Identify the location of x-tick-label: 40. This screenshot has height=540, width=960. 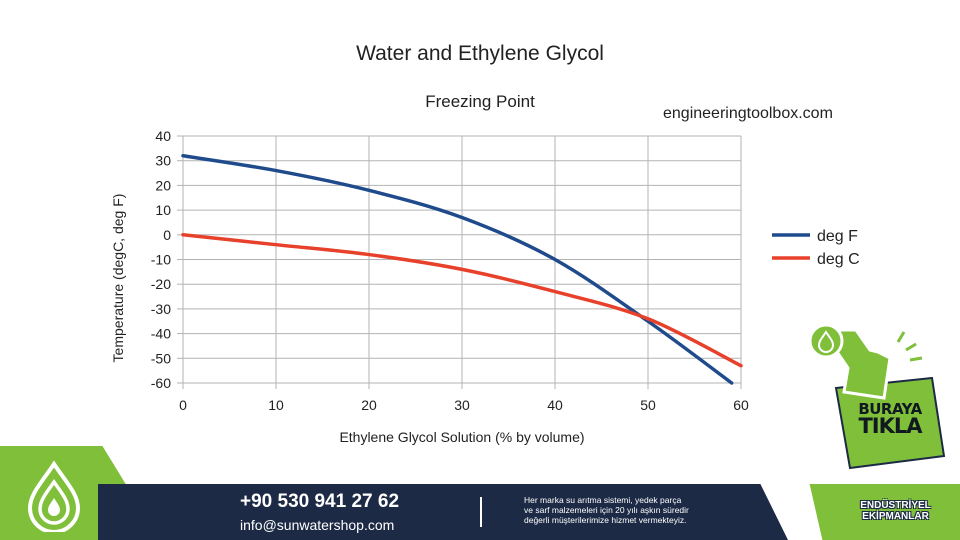
(555, 405).